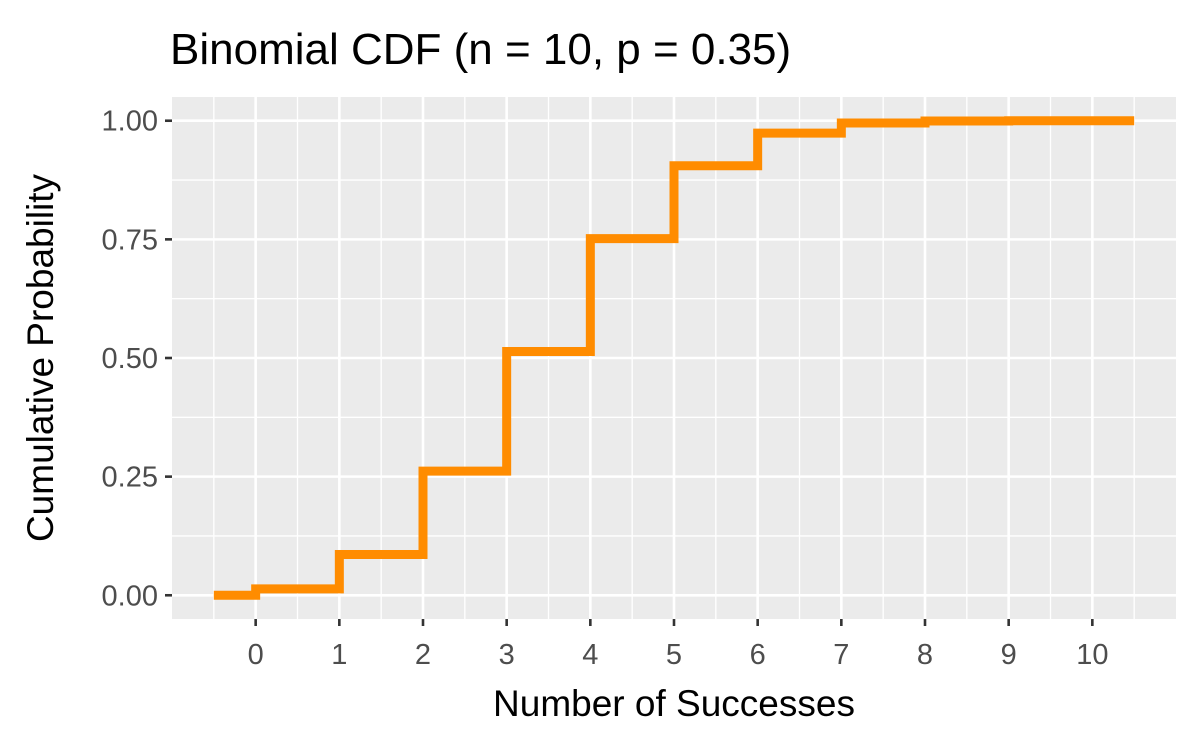 The width and height of the screenshot is (1200, 750). Describe the element at coordinates (423, 655) in the screenshot. I see `x-tick-label: 2` at that location.